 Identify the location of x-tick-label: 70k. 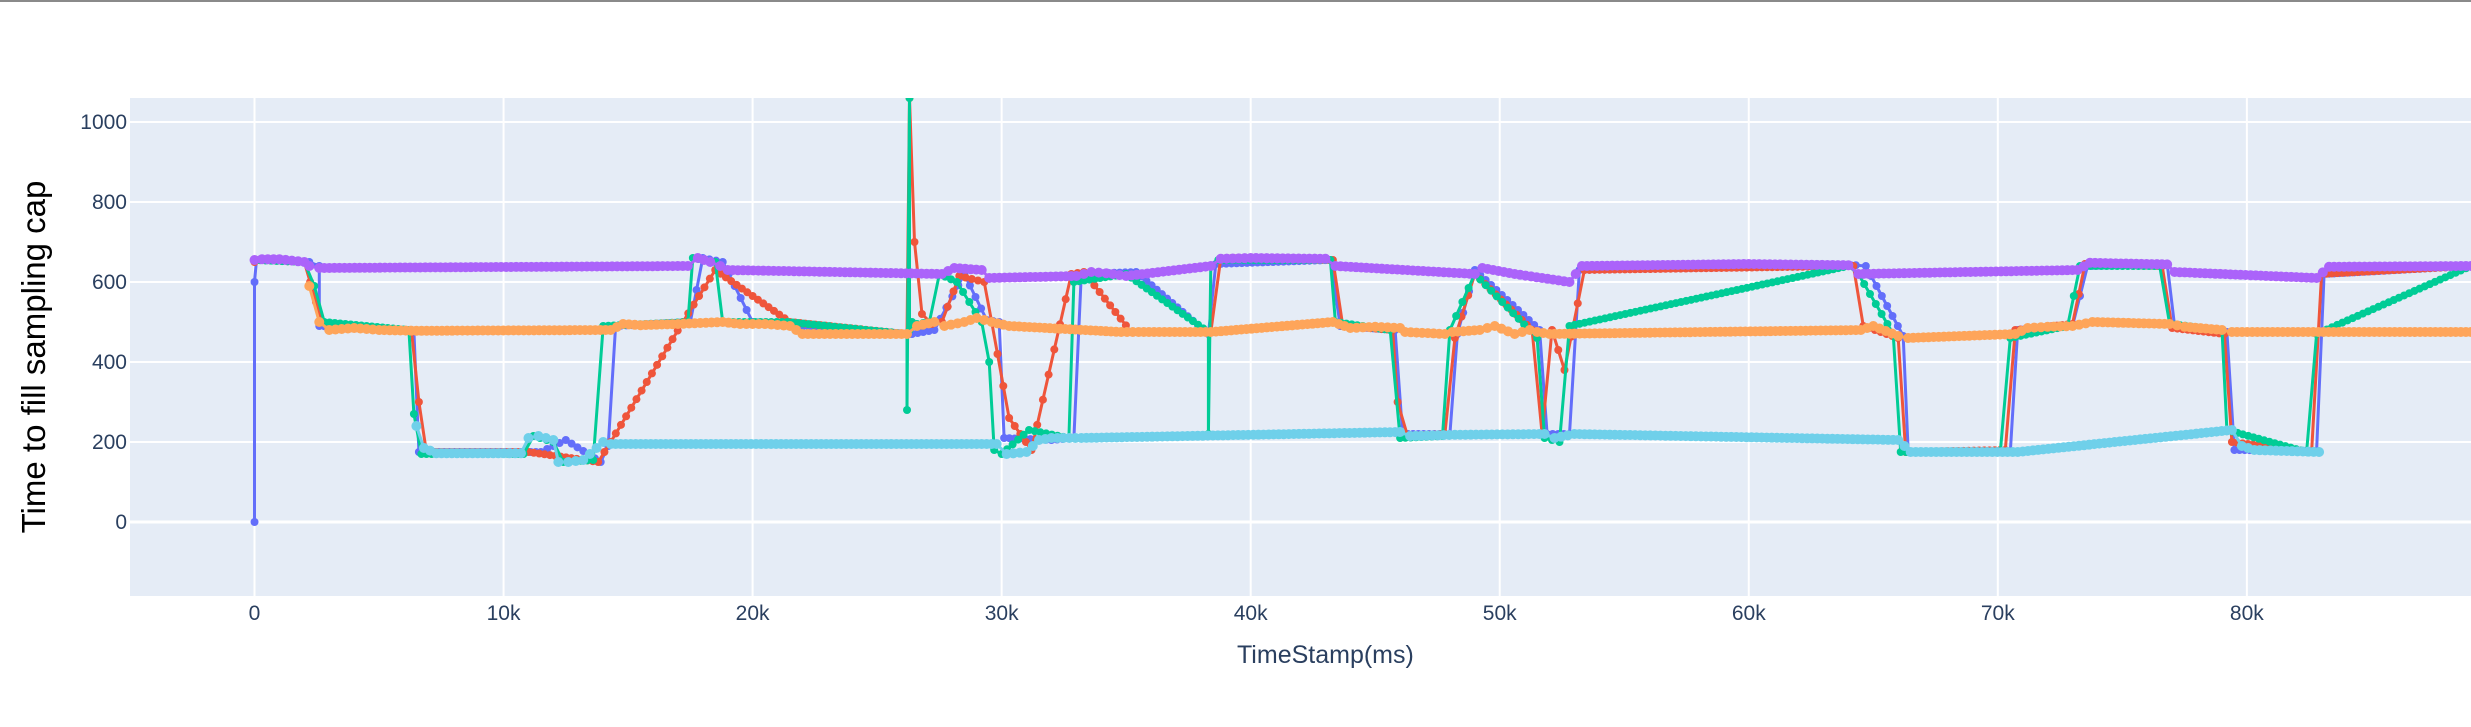
(1998, 613).